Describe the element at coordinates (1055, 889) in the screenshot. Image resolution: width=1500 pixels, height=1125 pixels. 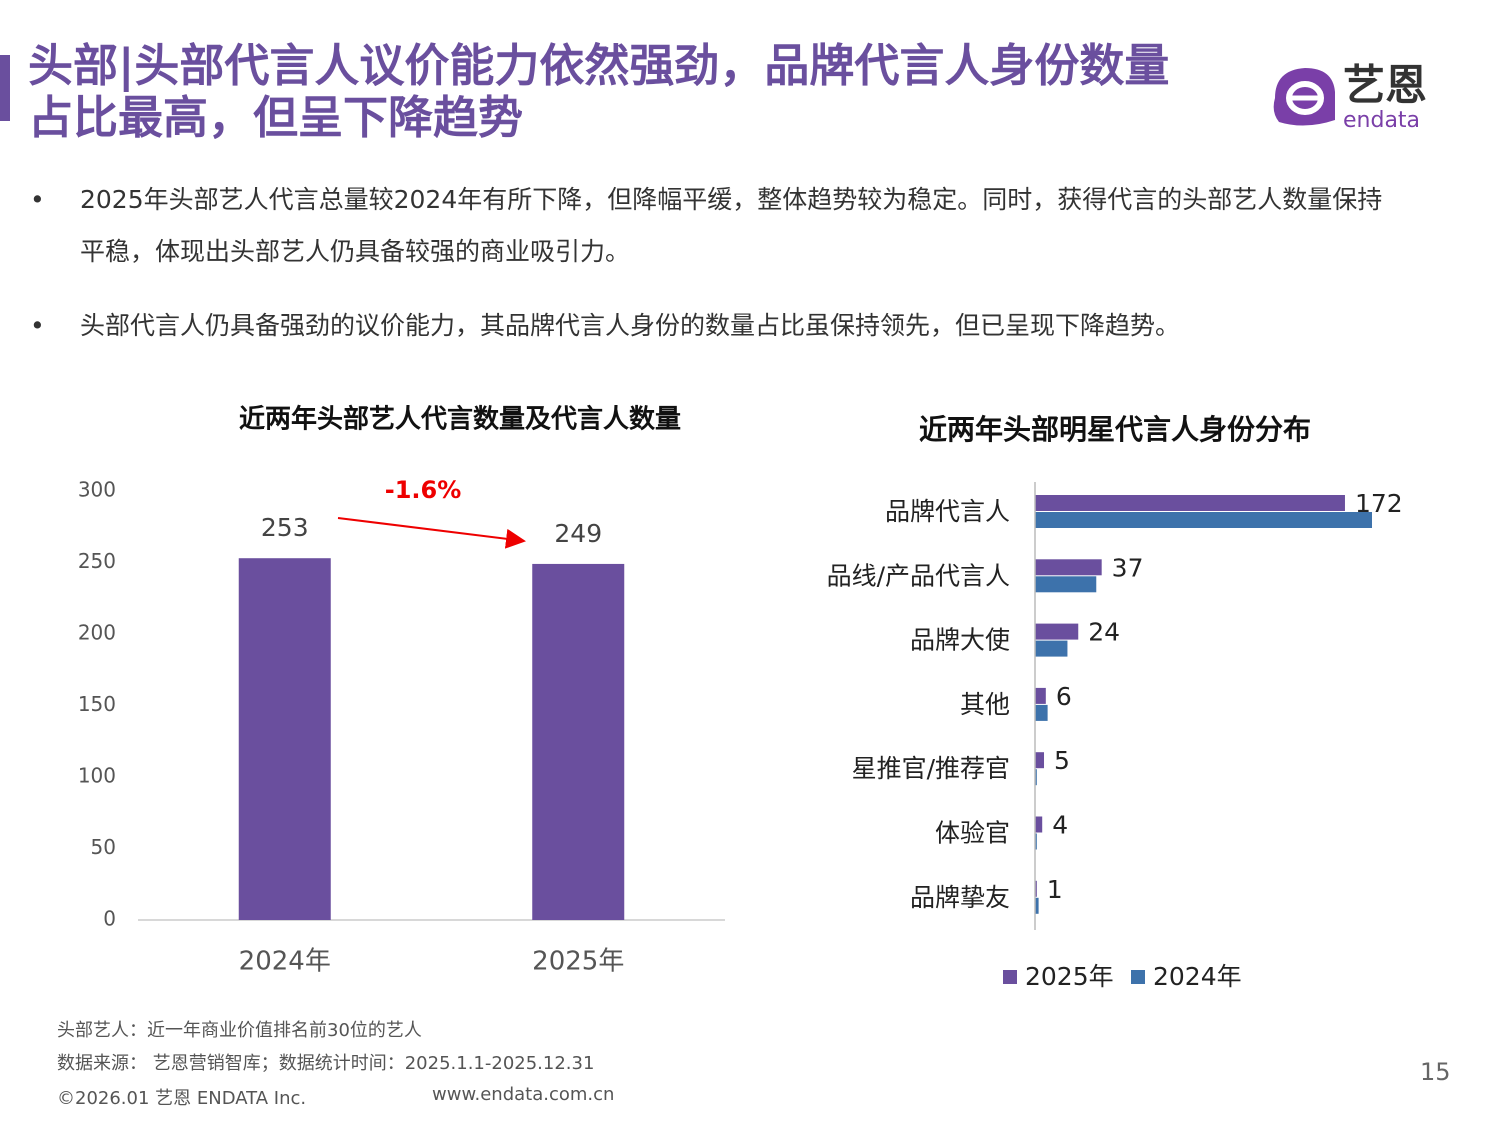
I see `data-label: 1` at that location.